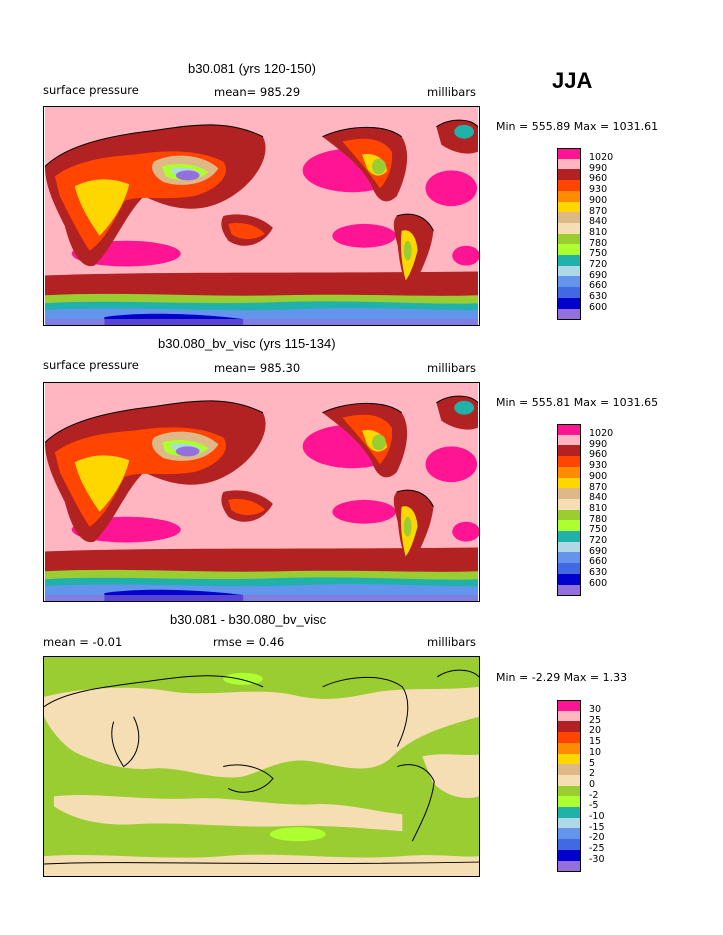 This screenshot has width=723, height=935. What do you see at coordinates (261, 492) in the screenshot?
I see `panel-2-pressure-field` at bounding box center [261, 492].